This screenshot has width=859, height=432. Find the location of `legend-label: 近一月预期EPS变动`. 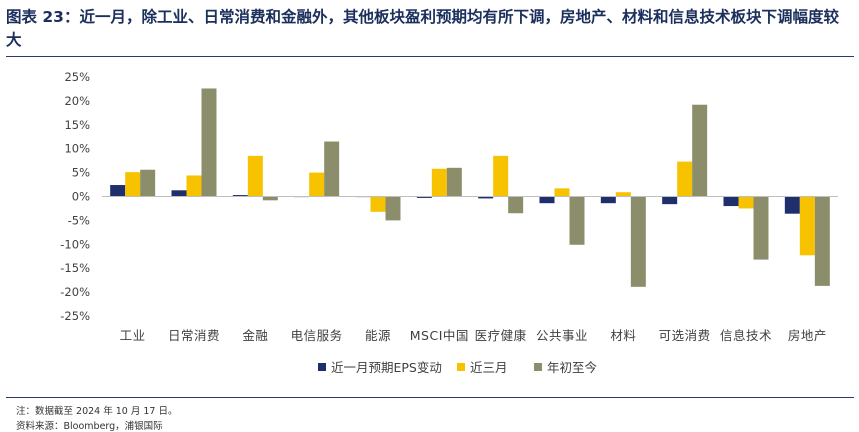

legend-label: 近一月预期EPS变动 is located at coordinates (386, 367).